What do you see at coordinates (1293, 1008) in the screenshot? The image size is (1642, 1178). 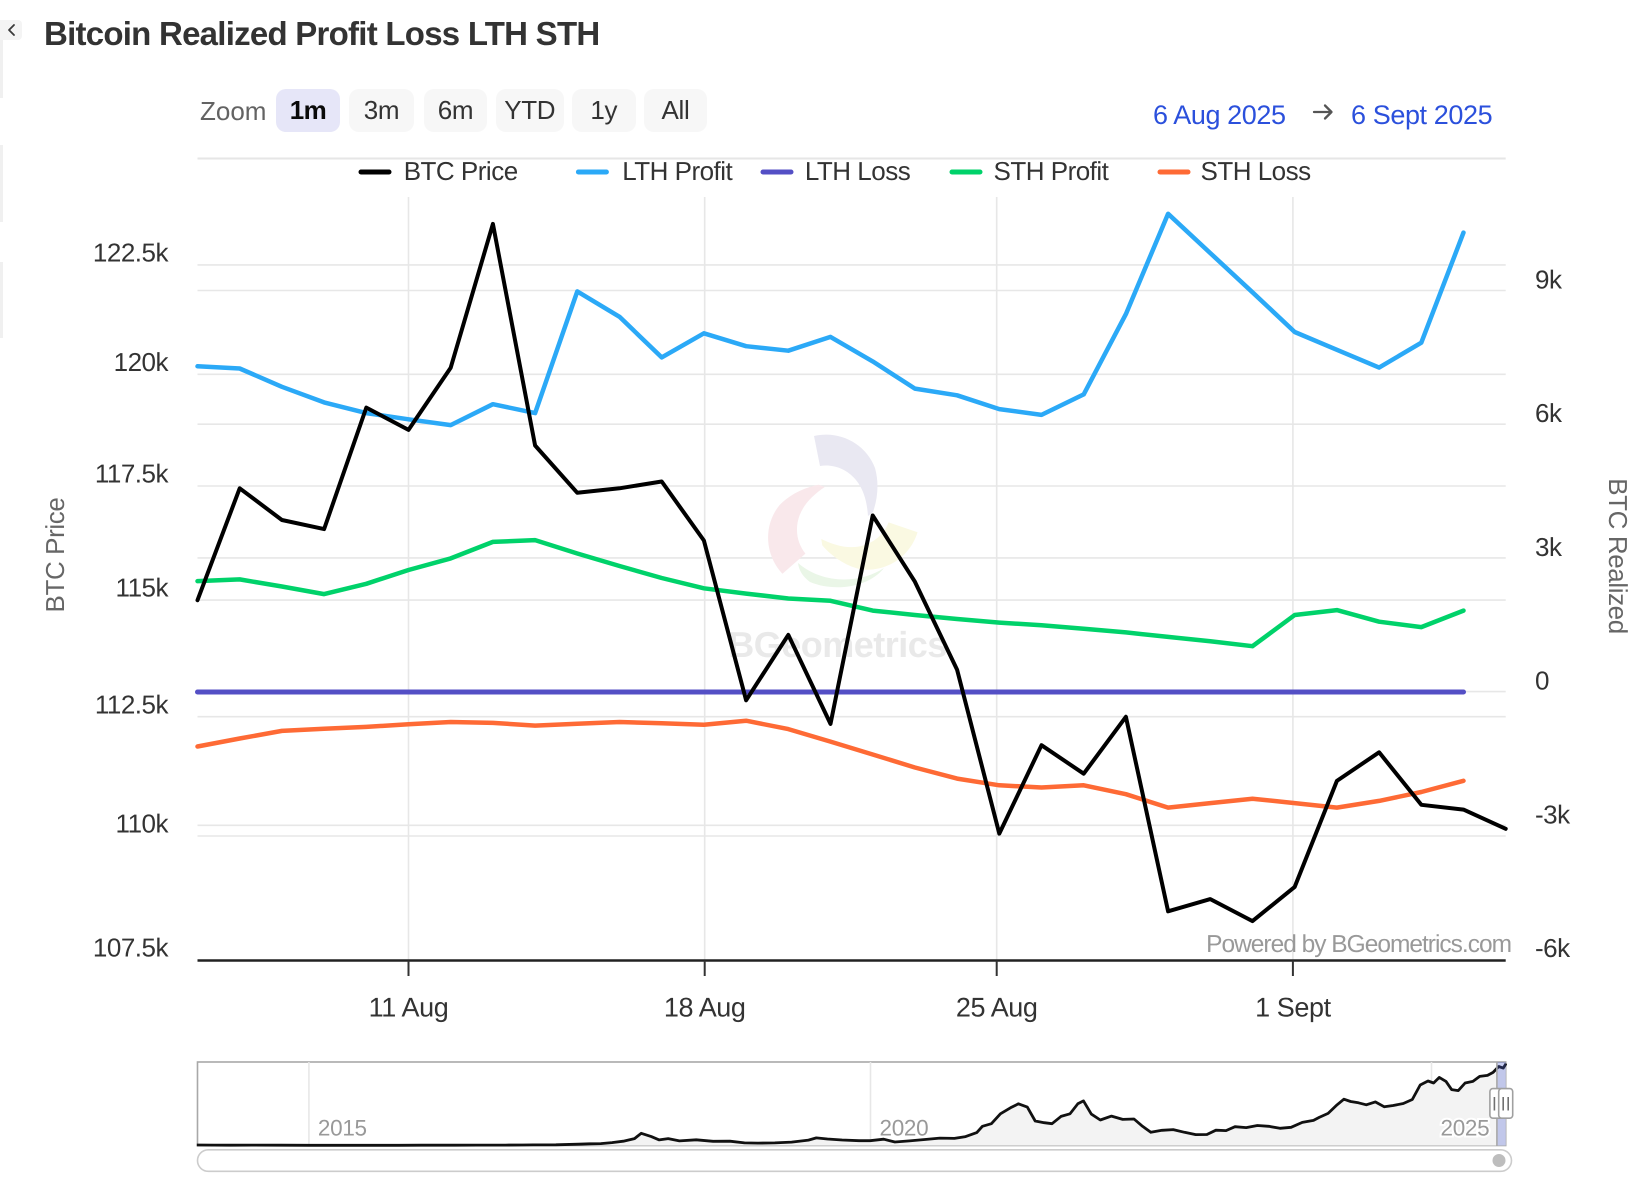 I see `svg-text: 1 Sept` at bounding box center [1293, 1008].